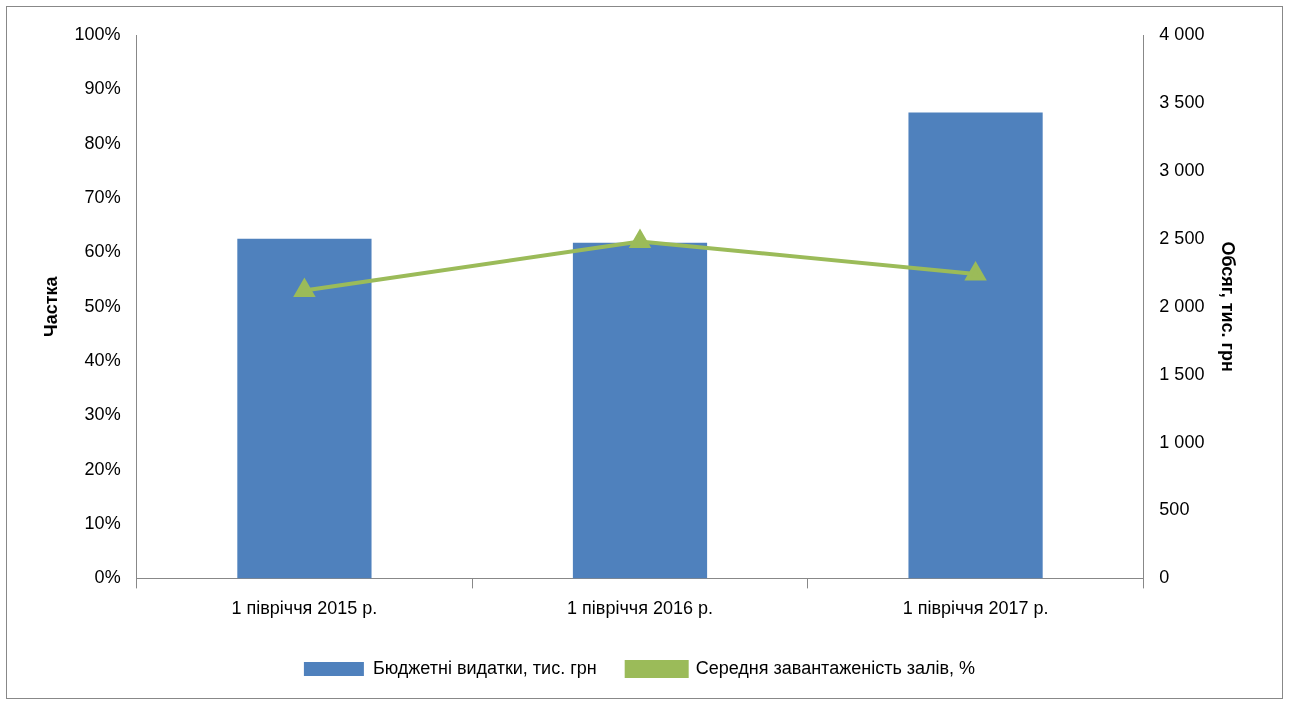 This screenshot has height=707, width=1291. What do you see at coordinates (102, 251) in the screenshot?
I see `y-tick-label: 60%` at bounding box center [102, 251].